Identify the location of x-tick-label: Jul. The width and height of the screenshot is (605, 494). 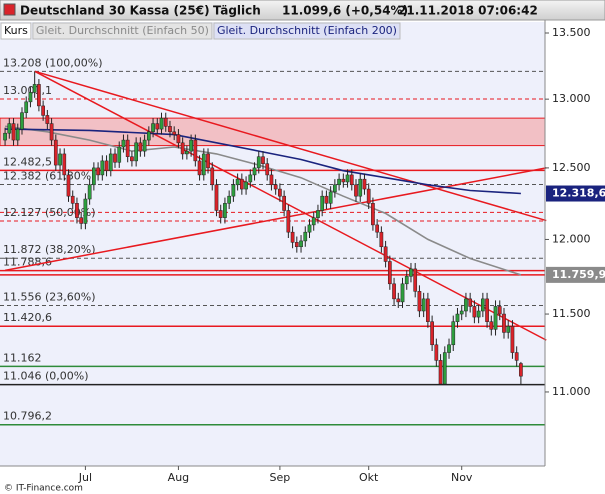
(85, 477).